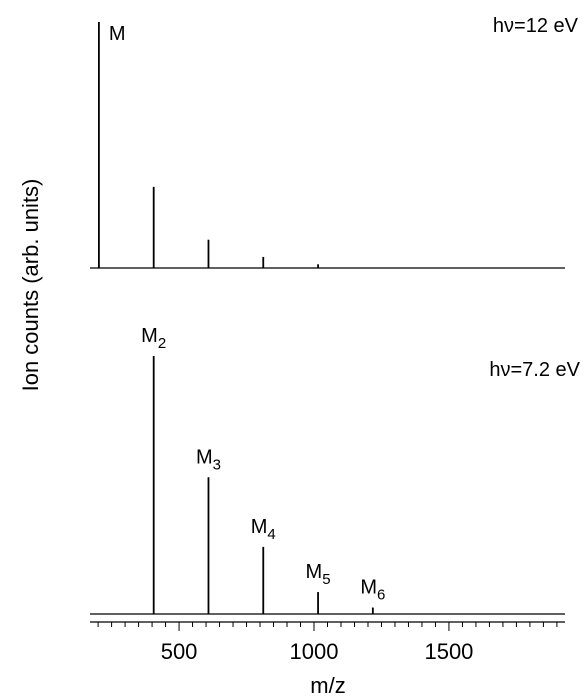 This screenshot has width=585, height=698. I want to click on panel-1-peak-label-1: M3, so click(208, 459).